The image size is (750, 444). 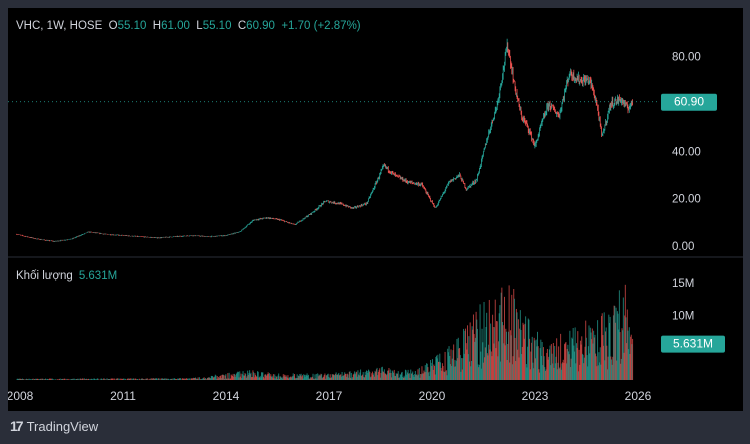 What do you see at coordinates (535, 396) in the screenshot?
I see `x-tick-label: 2023` at bounding box center [535, 396].